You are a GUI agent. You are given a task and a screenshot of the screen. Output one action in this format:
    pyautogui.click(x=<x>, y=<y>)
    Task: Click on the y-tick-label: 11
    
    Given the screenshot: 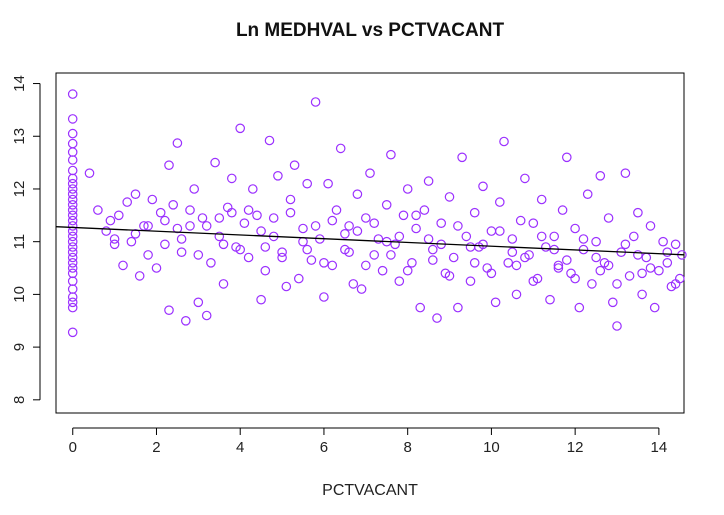 What is the action you would take?
    pyautogui.click(x=19, y=242)
    